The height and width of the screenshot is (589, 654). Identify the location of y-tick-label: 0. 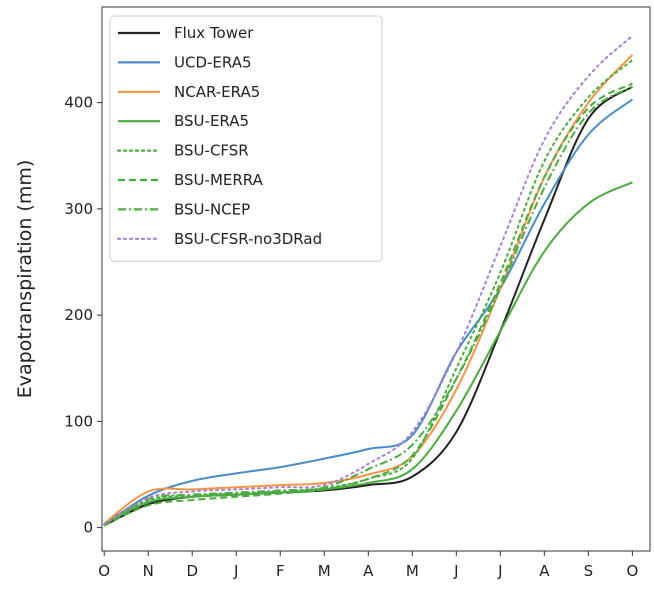
(88, 528).